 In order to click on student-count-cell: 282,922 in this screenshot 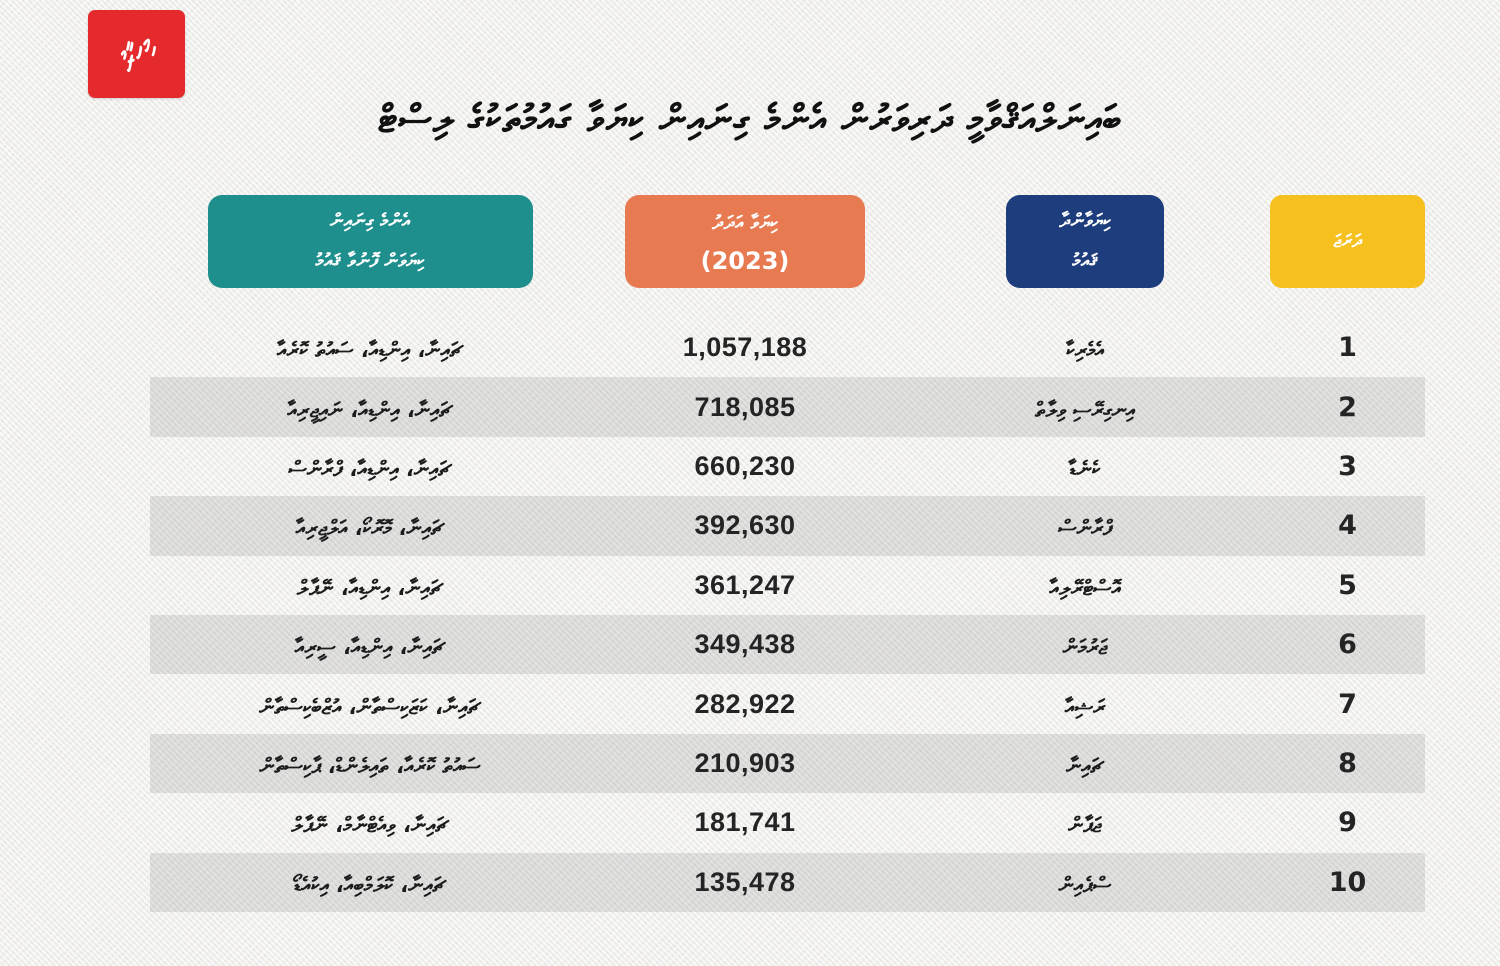, I will do `click(745, 703)`.